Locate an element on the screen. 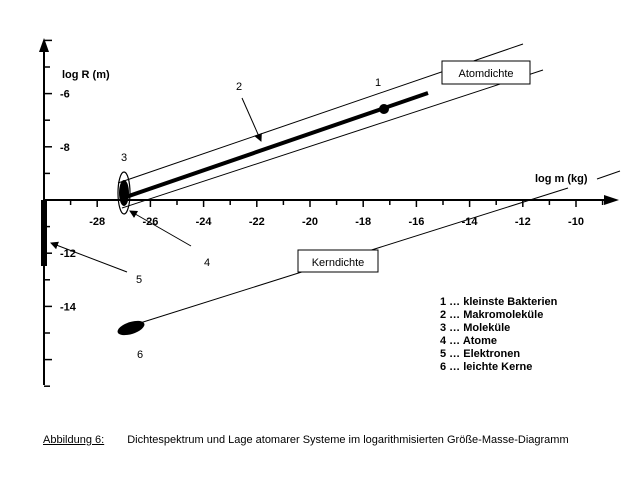 This screenshot has width=640, height=480. y-tick-label: -8 is located at coordinates (65, 148).